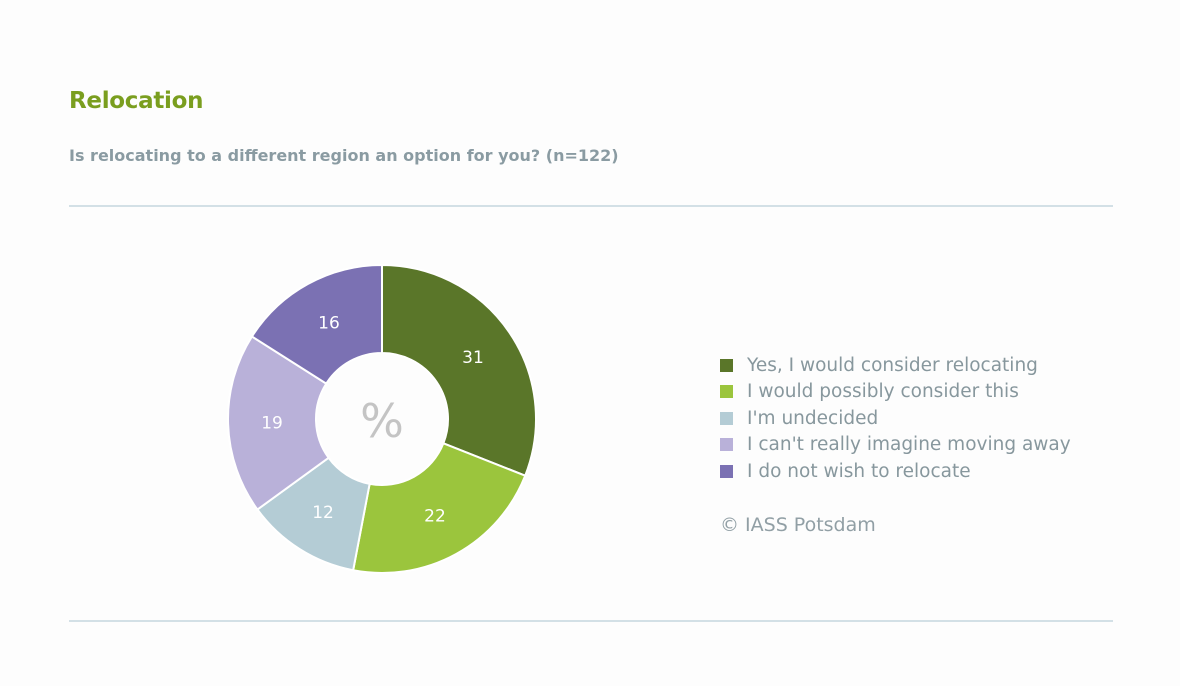 This screenshot has height=686, width=1180. I want to click on legend-item: Yes, I would consider relocating, so click(895, 365).